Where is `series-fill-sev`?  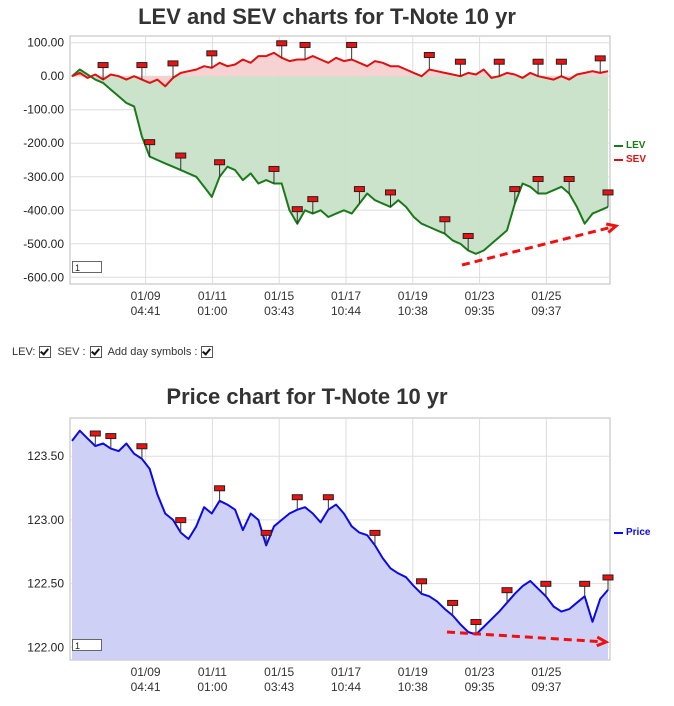 series-fill-sev is located at coordinates (340, 69).